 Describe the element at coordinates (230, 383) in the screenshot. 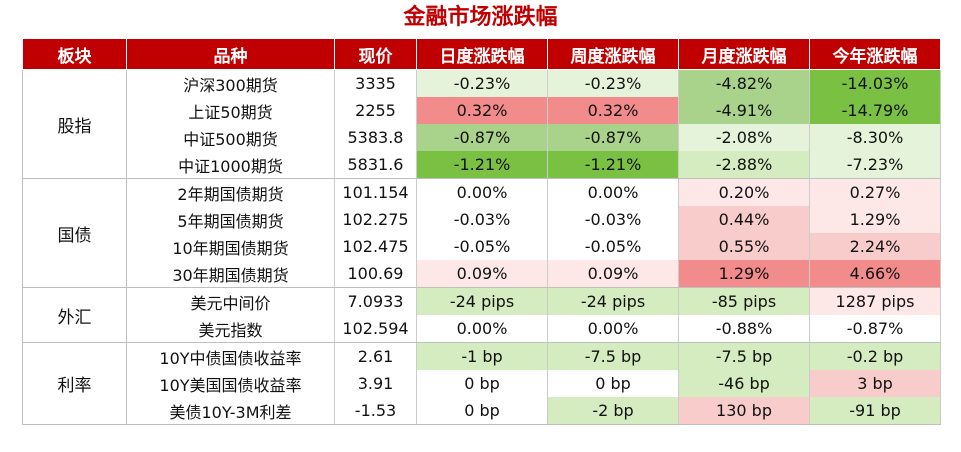

I see `item-cell: 10Y美国国债收益率` at that location.